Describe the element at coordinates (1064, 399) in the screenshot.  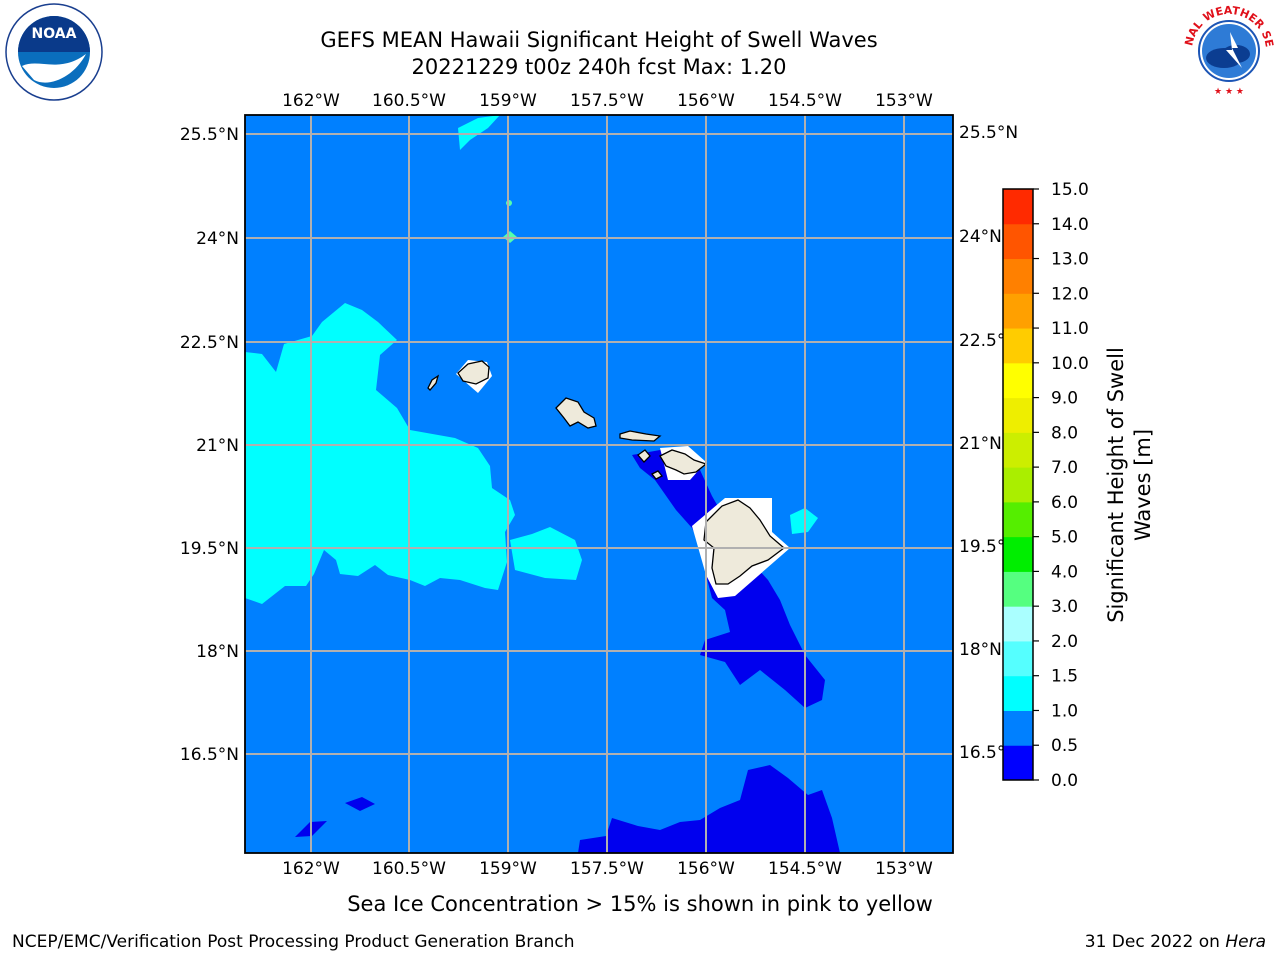
I see `colorbar-tick-label: 9.0` at that location.